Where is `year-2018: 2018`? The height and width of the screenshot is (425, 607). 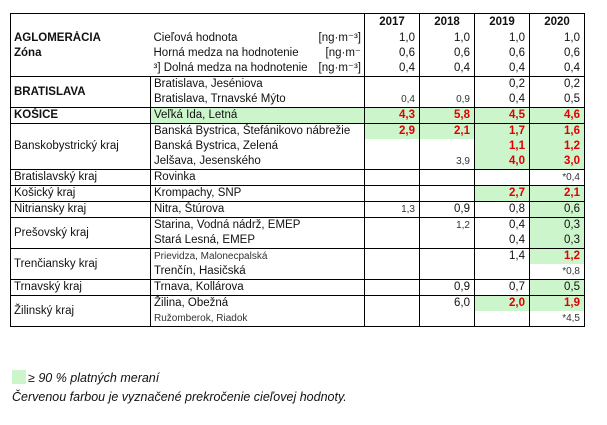 year-2018: 2018 is located at coordinates (447, 22).